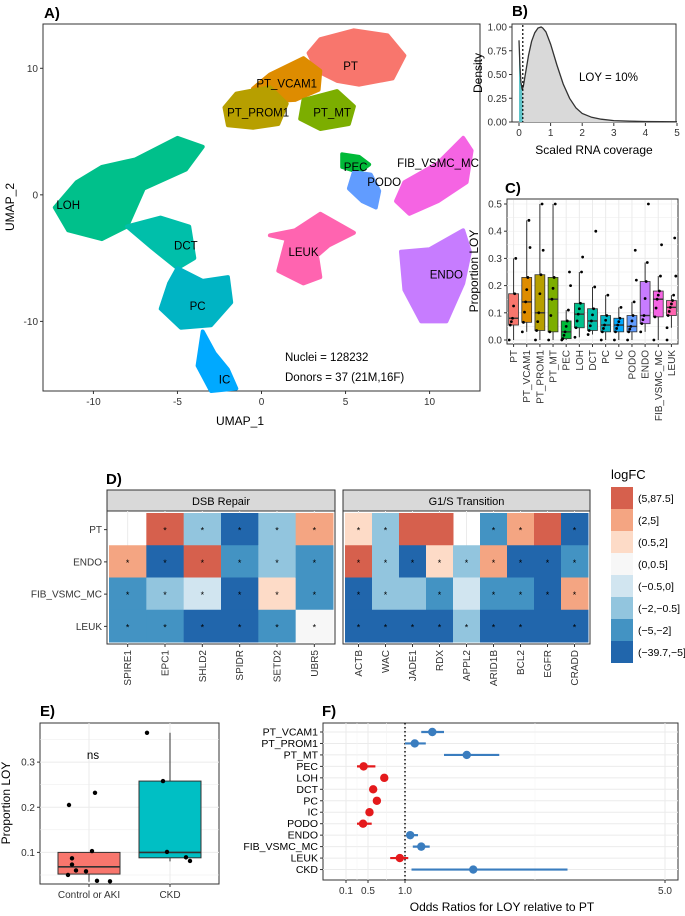 The width and height of the screenshot is (685, 916). I want to click on umap-cluster-podo, so click(364, 190).